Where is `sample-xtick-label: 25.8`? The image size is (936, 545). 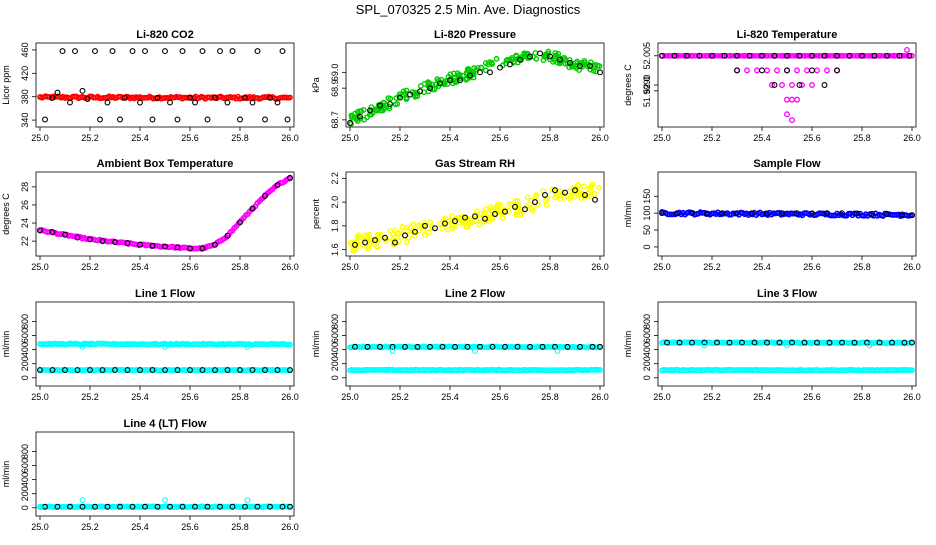 sample-xtick-label: 25.8 is located at coordinates (862, 267).